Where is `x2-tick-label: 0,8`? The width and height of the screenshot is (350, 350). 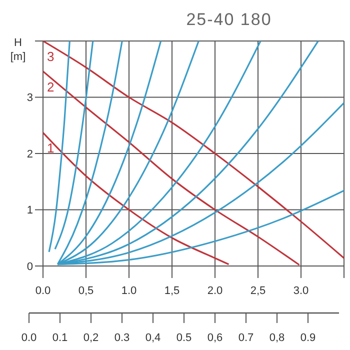
x2-tick-label: 0,8 is located at coordinates (277, 338).